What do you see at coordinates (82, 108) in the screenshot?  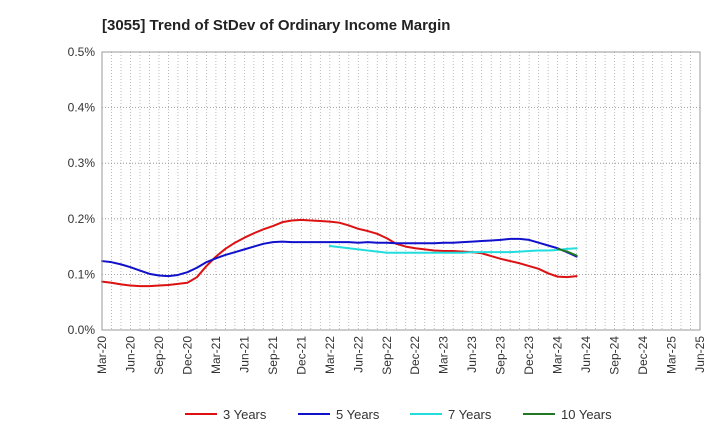 I see `y-tick-label: 0.4%` at bounding box center [82, 108].